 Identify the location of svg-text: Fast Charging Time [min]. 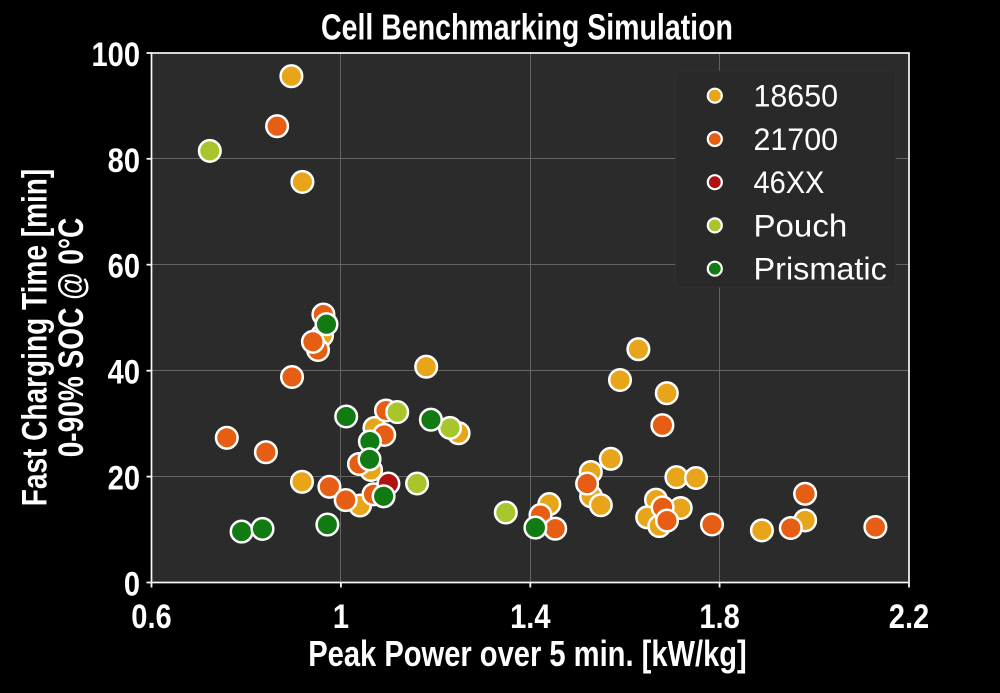
(34, 338).